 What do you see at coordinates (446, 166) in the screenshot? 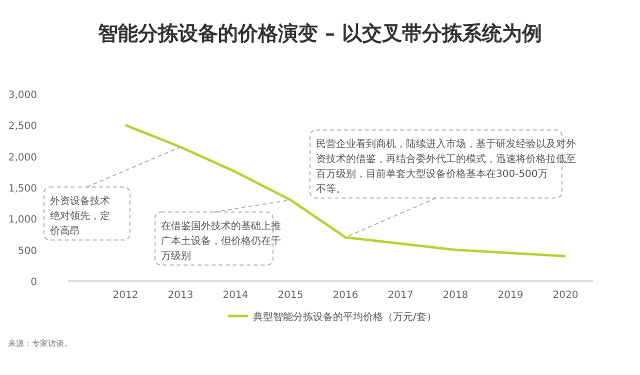
I see `annotation: 民营企业看到商机，陆续进入市场，基于研发经验以及对外资技术的借鉴，再结合委外代工的模式，迅速将价格拉低至百万级别，目前单套大型设备价格基本在300-500万不等。` at bounding box center [446, 166].